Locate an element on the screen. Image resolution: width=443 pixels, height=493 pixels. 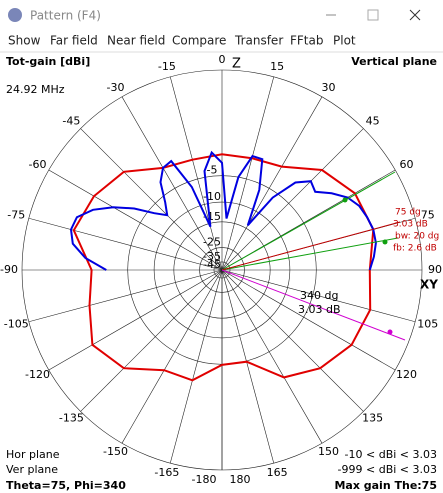
theta-tick-label: 45 is located at coordinates (373, 121).